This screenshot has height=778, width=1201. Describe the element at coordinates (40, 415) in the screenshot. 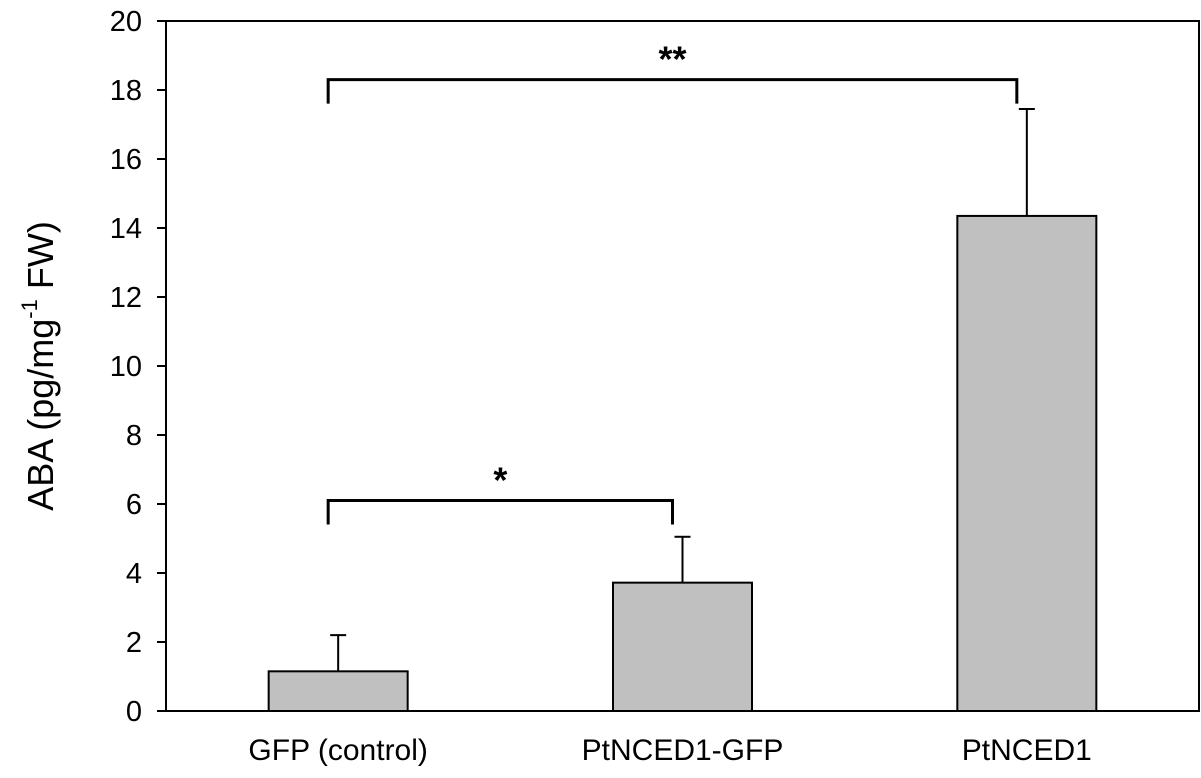

I see `y-axis-title-main: ABA (pg/mg` at that location.